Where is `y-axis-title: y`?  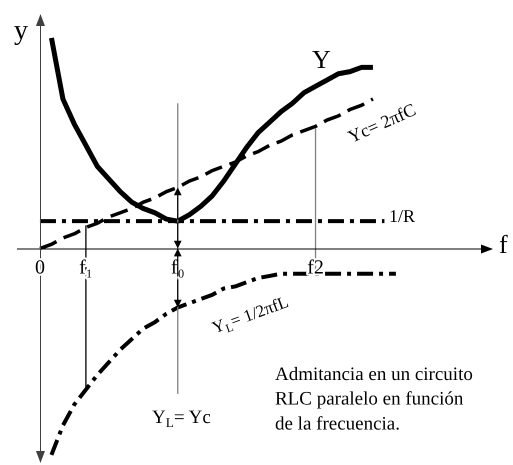
y-axis-title: y is located at coordinates (21, 30).